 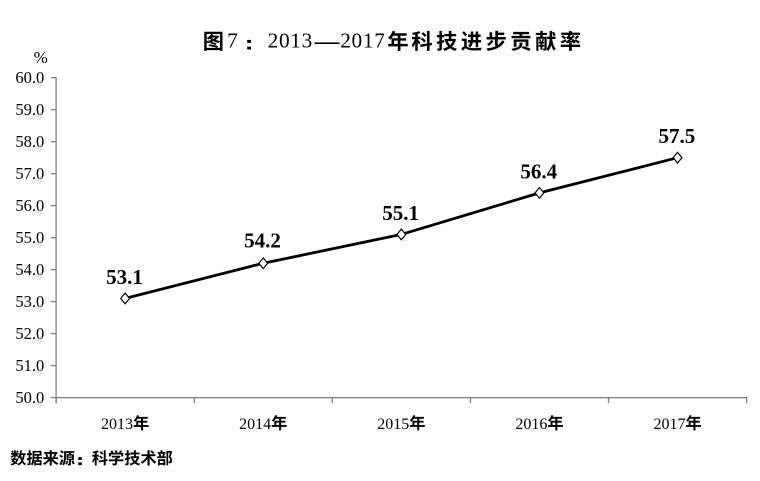 I want to click on svg-text: 54.2, so click(x=262, y=240).